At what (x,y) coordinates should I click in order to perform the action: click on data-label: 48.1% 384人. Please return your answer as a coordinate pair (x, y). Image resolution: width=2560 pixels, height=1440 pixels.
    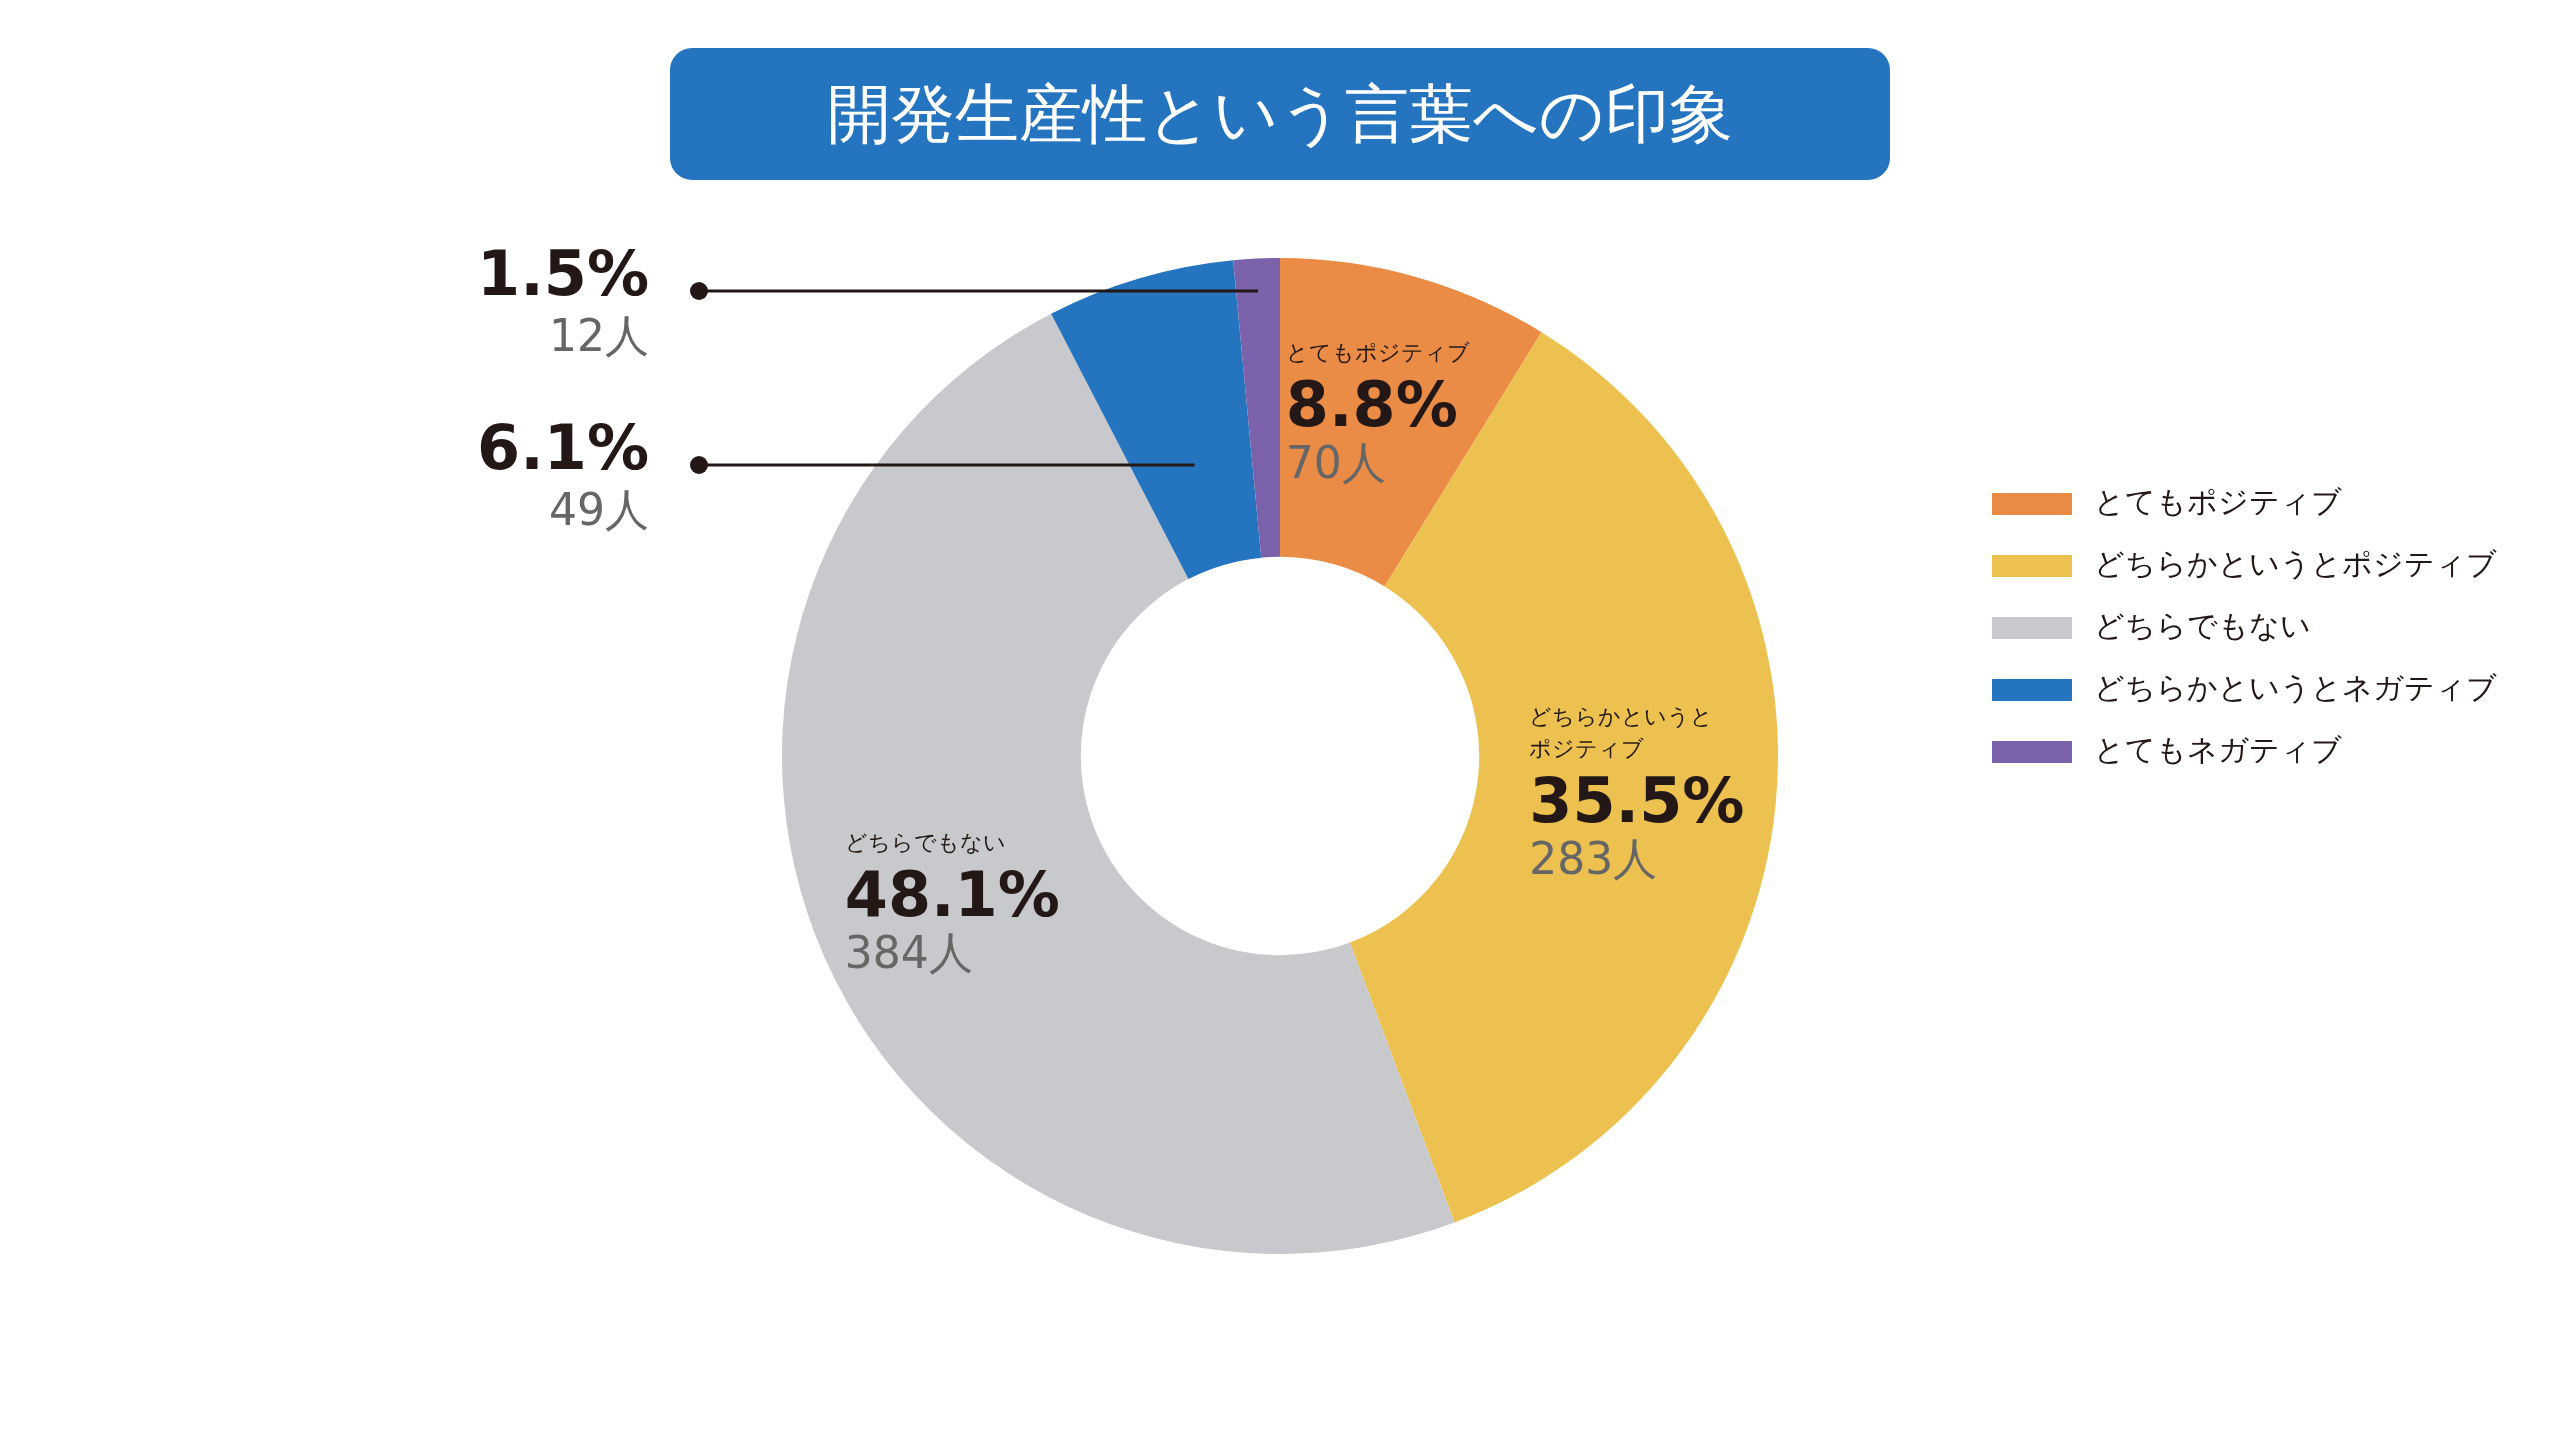
    Looking at the image, I should click on (952, 918).